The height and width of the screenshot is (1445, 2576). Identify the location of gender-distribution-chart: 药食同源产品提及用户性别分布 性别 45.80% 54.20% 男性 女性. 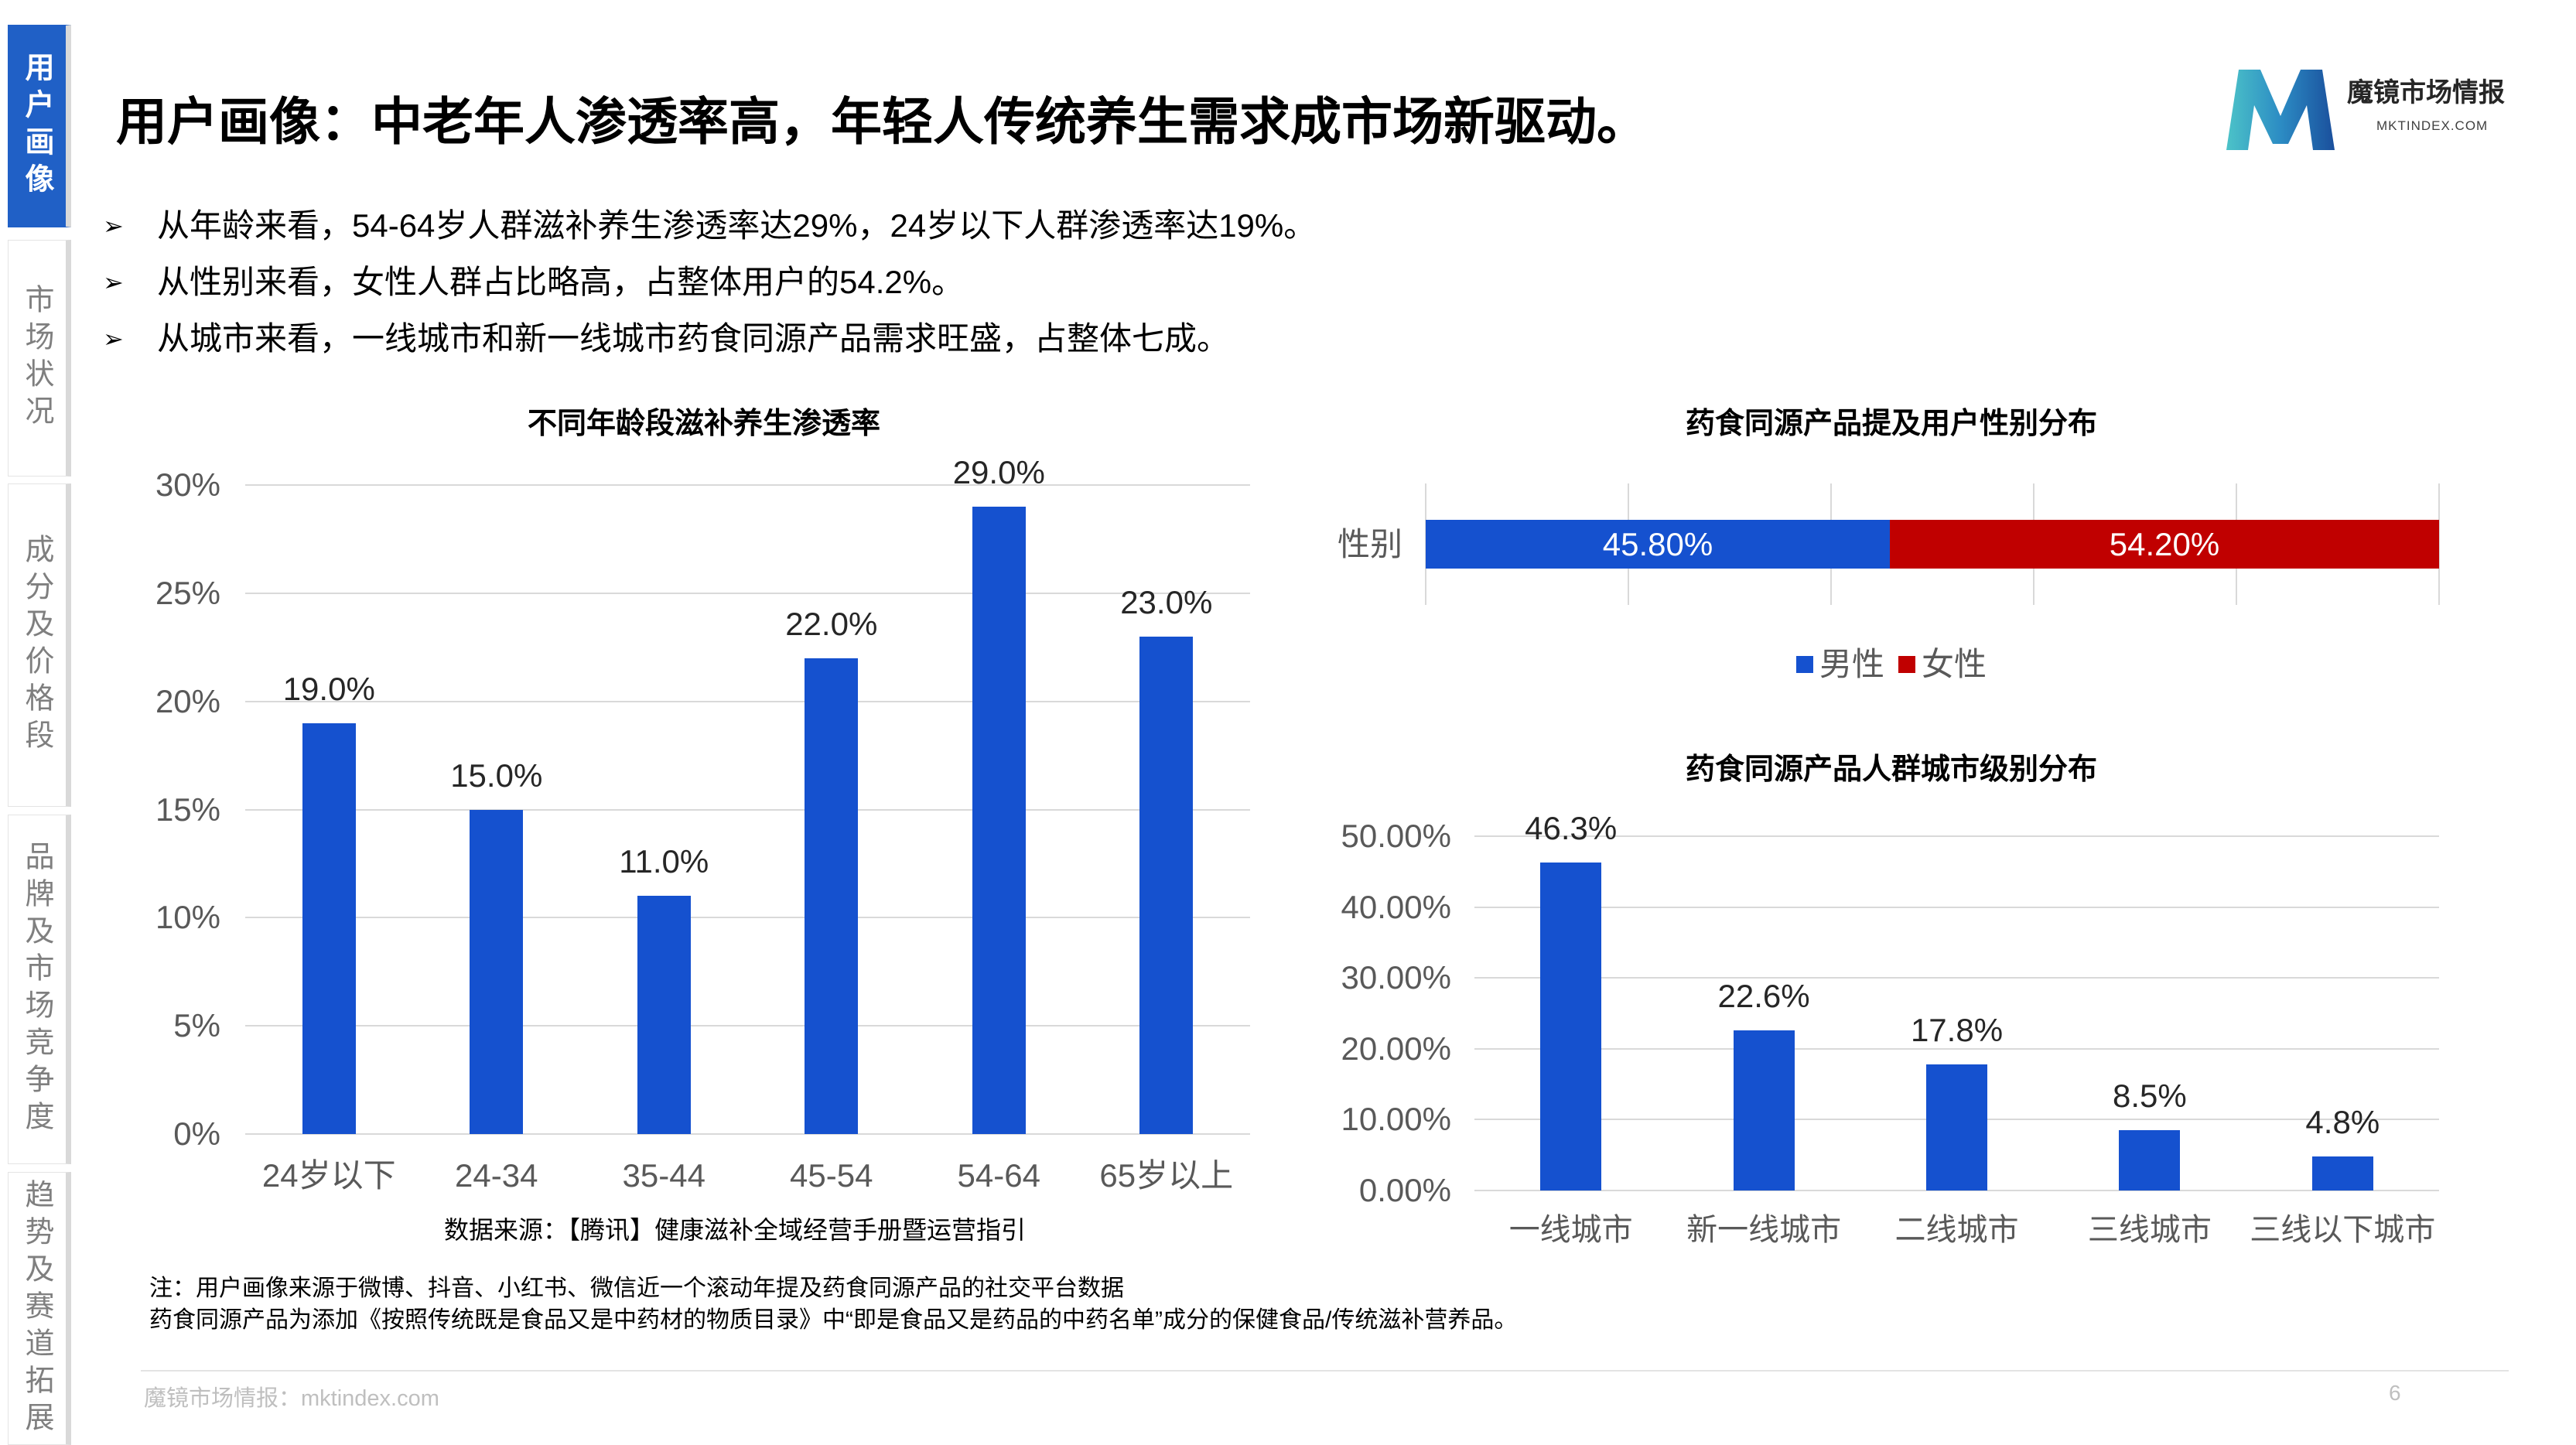
(1895, 545).